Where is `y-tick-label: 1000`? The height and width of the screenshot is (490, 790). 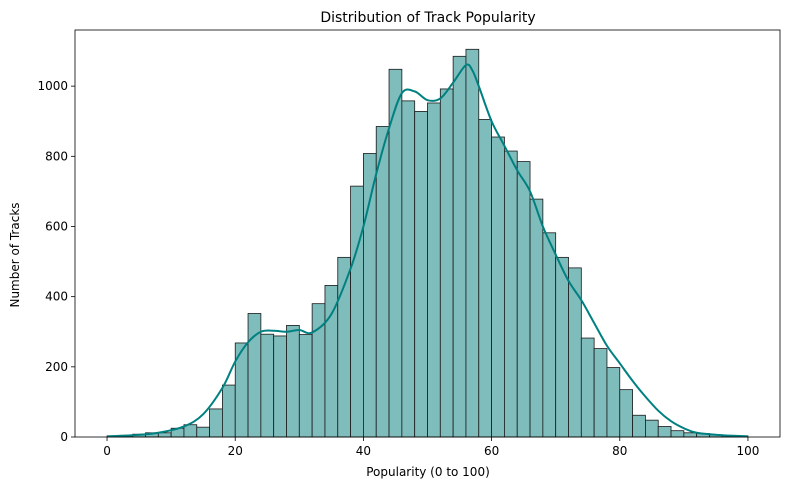 y-tick-label: 1000 is located at coordinates (52, 86).